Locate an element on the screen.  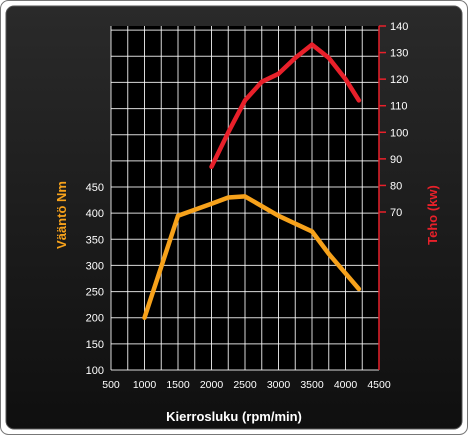
left-tick-label: 300 is located at coordinates (95, 266).